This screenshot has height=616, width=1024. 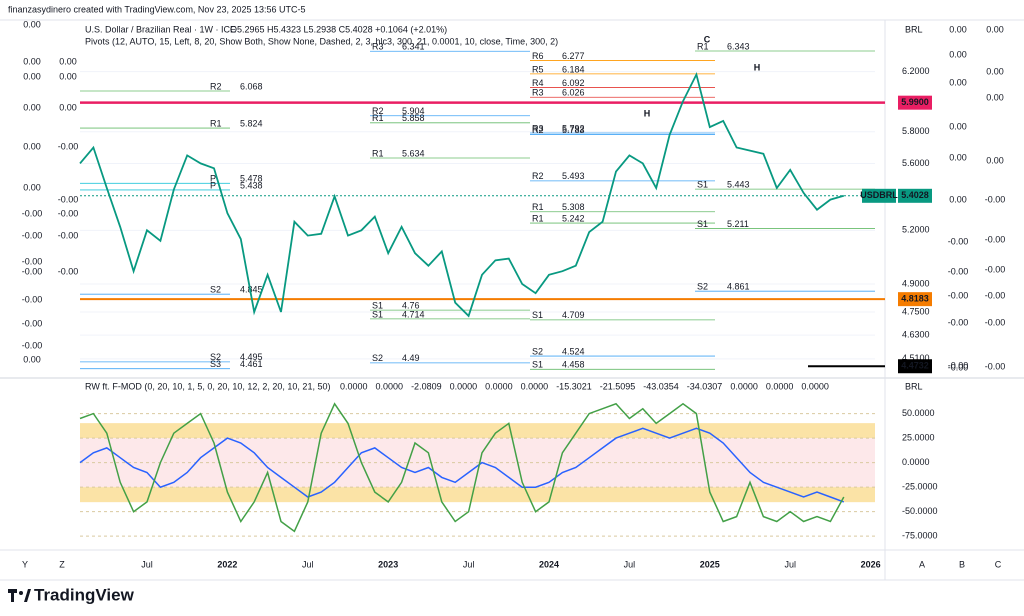 I want to click on y-tick-label: 4.5100, so click(x=916, y=358).